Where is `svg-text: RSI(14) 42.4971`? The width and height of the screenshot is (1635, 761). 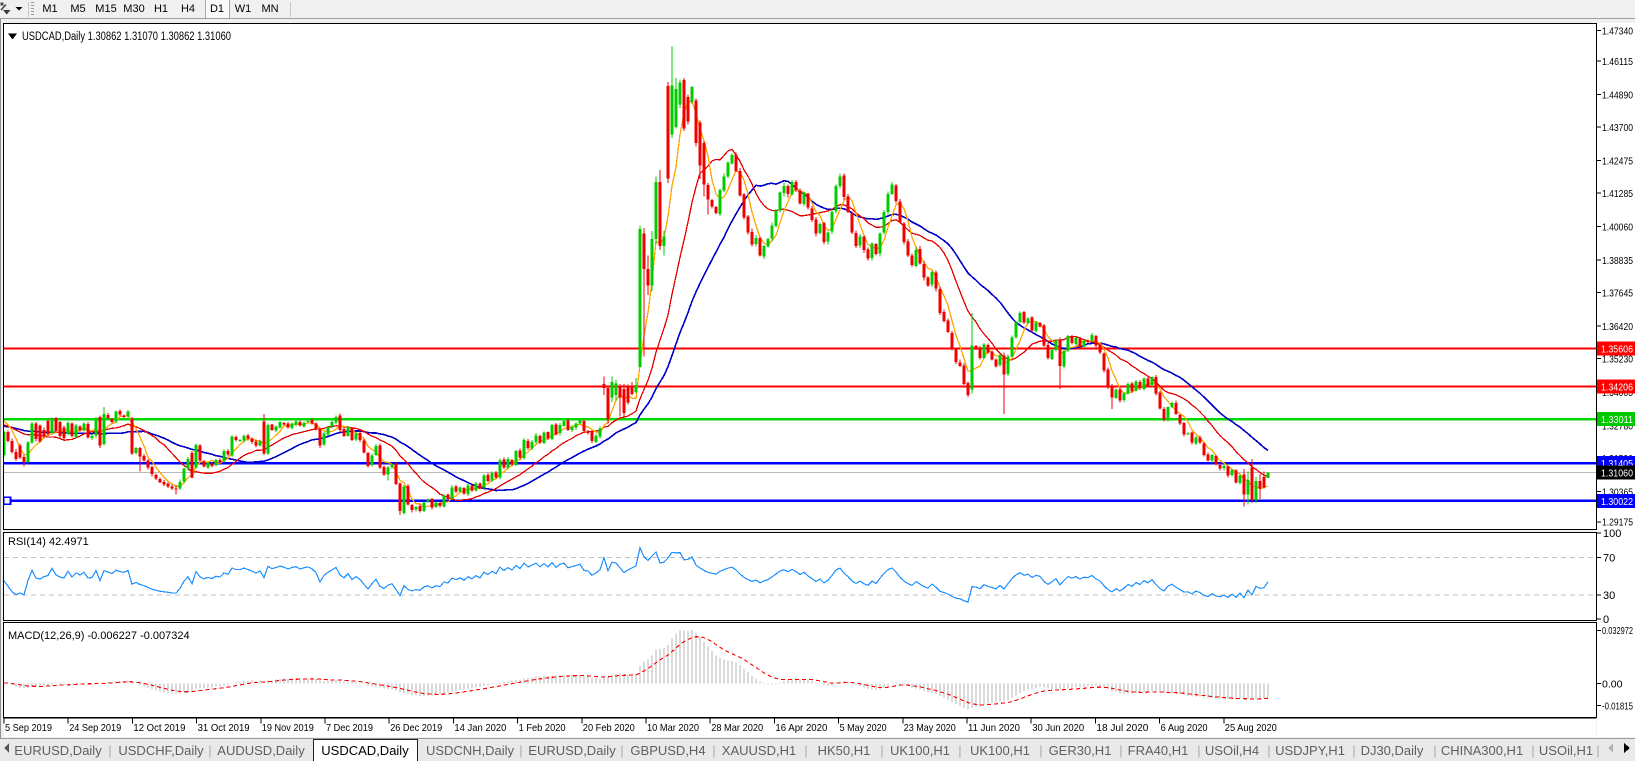
svg-text: RSI(14) 42.4971 is located at coordinates (48, 542).